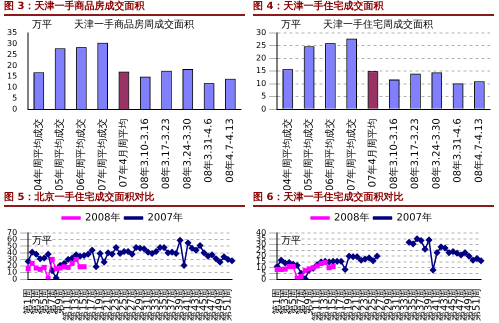  What do you see at coordinates (12, 252) in the screenshot?
I see `y-tick-label: 40` at bounding box center [12, 252].